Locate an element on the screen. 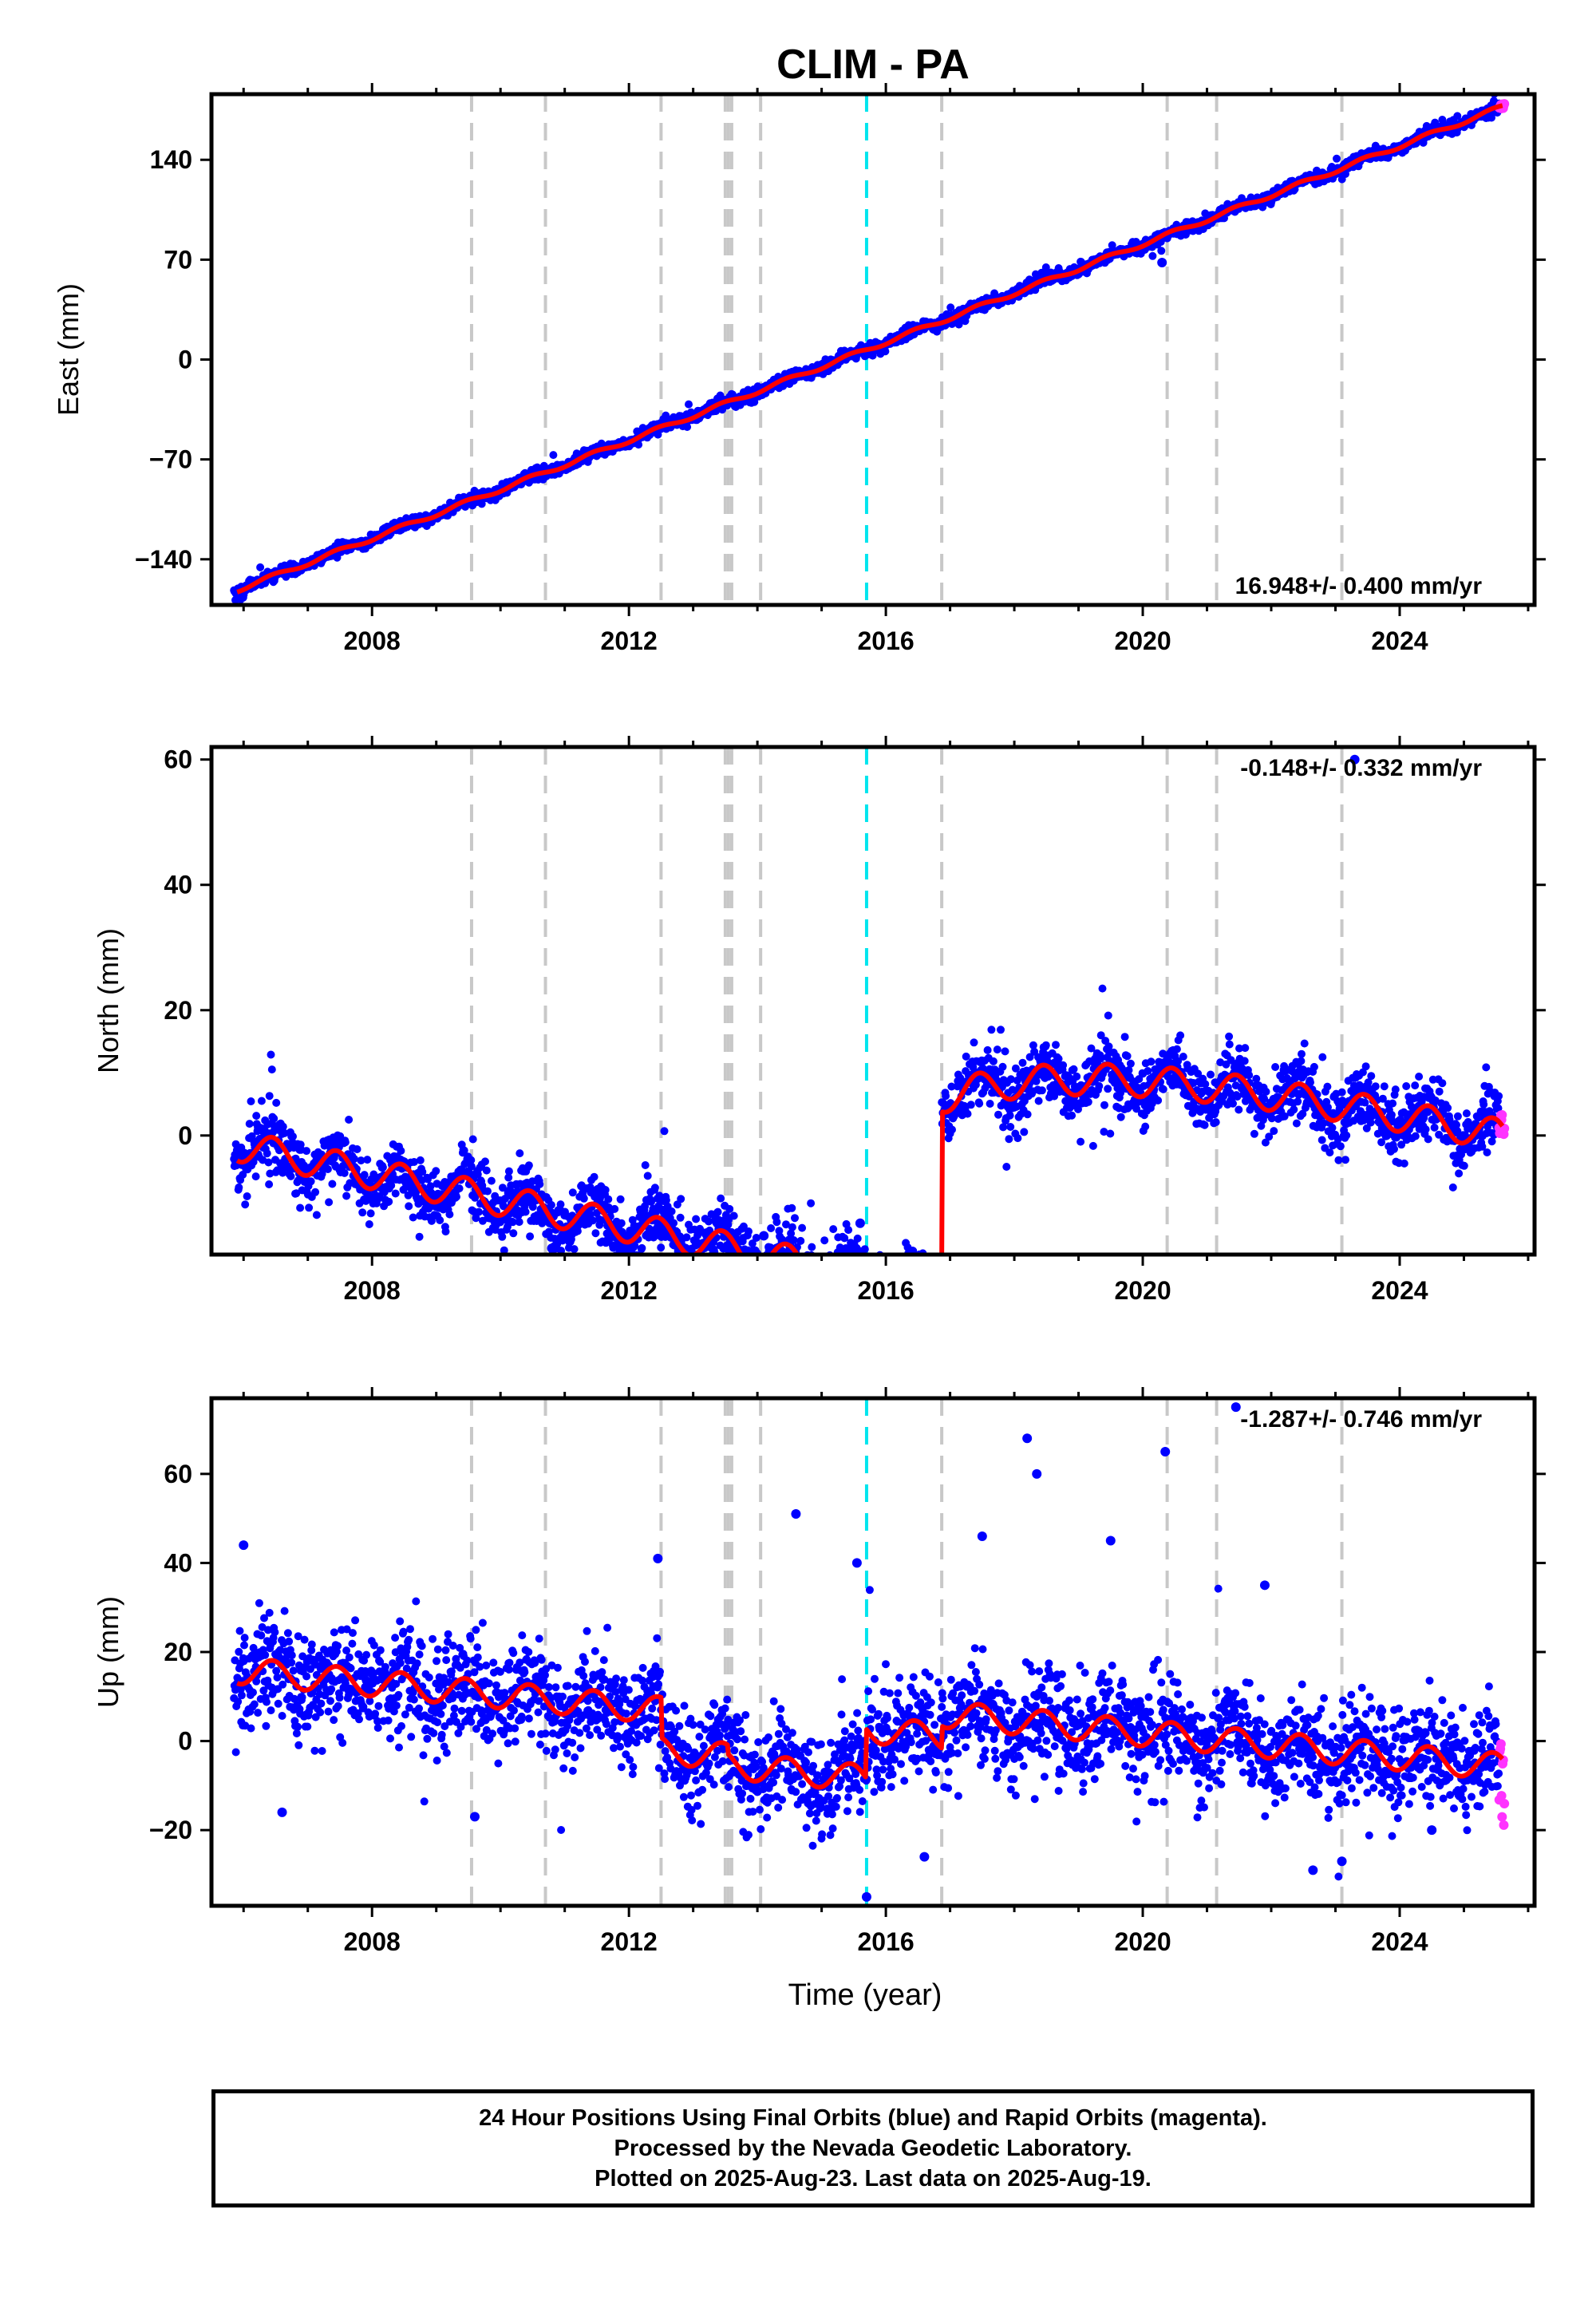 The height and width of the screenshot is (2316, 1596). east-x-tick-label-2012: 2012 is located at coordinates (629, 640).